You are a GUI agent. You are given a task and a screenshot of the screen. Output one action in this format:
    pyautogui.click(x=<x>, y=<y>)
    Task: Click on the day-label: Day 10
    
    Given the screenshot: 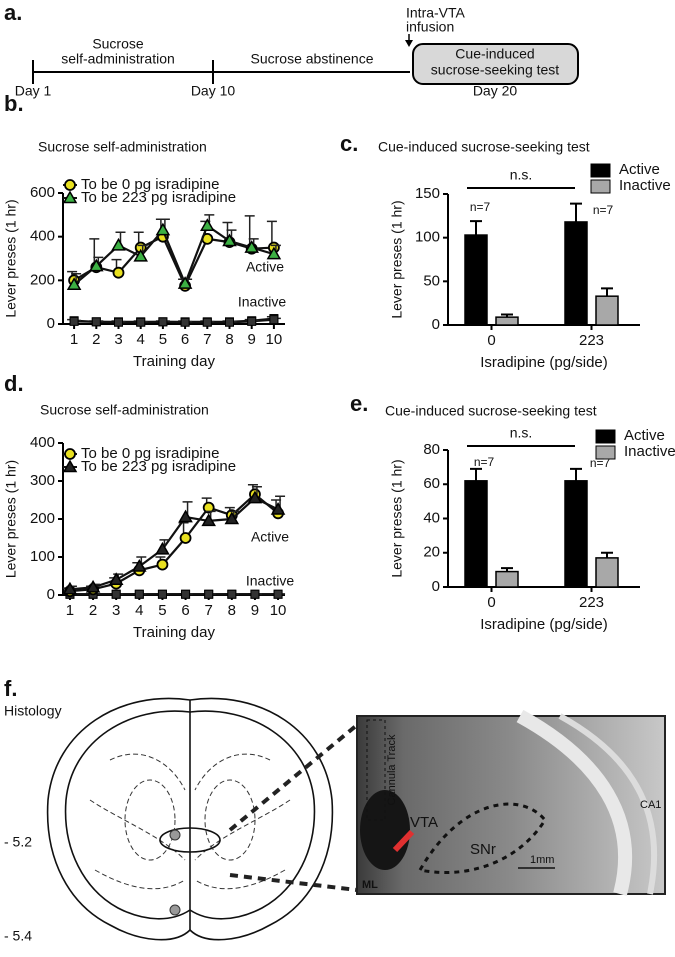 What is the action you would take?
    pyautogui.click(x=213, y=91)
    